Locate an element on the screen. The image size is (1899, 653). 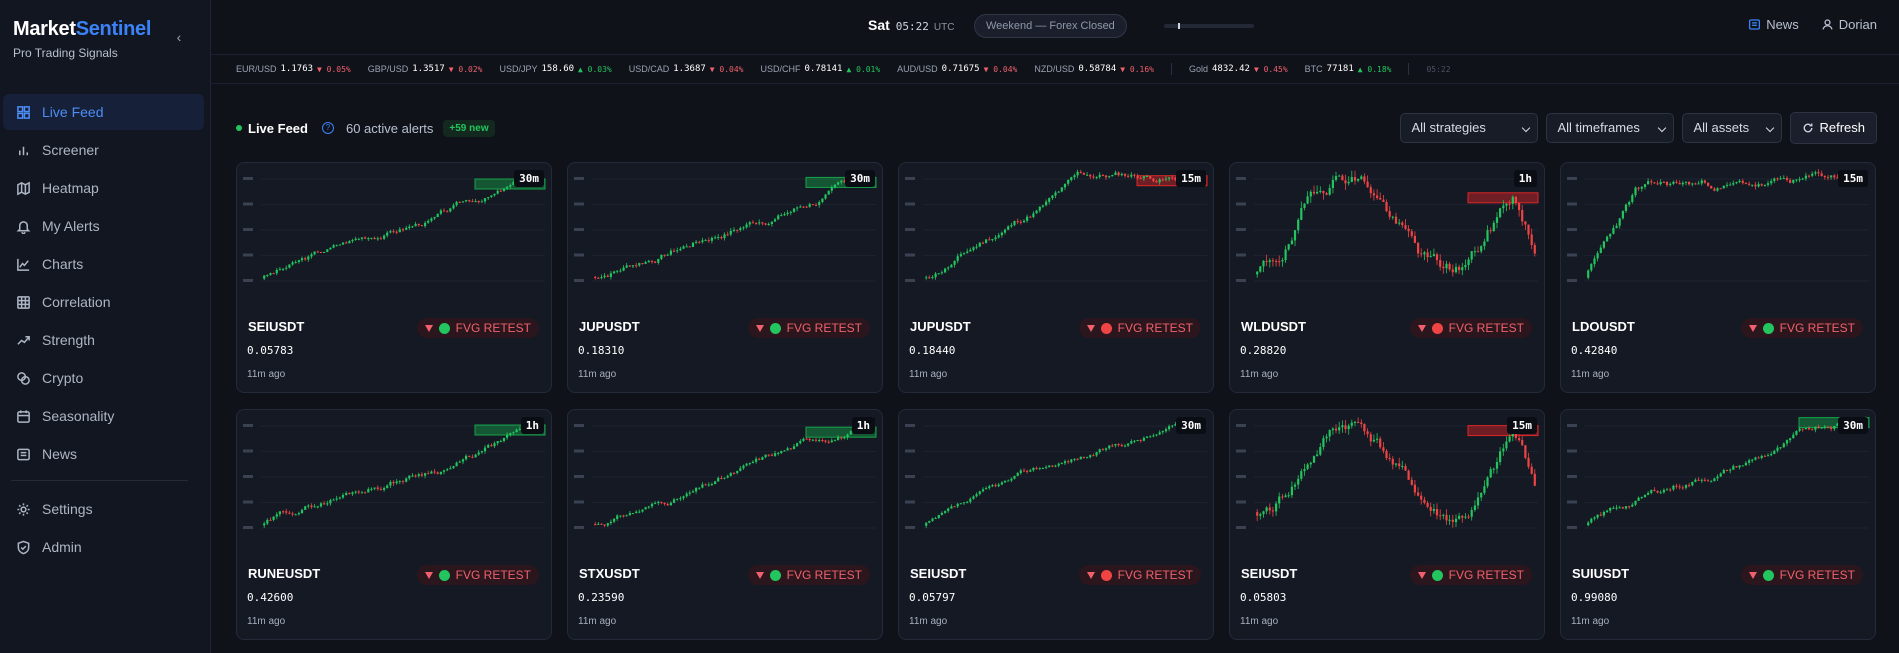
brand-name-part1: Market is located at coordinates (44, 29).